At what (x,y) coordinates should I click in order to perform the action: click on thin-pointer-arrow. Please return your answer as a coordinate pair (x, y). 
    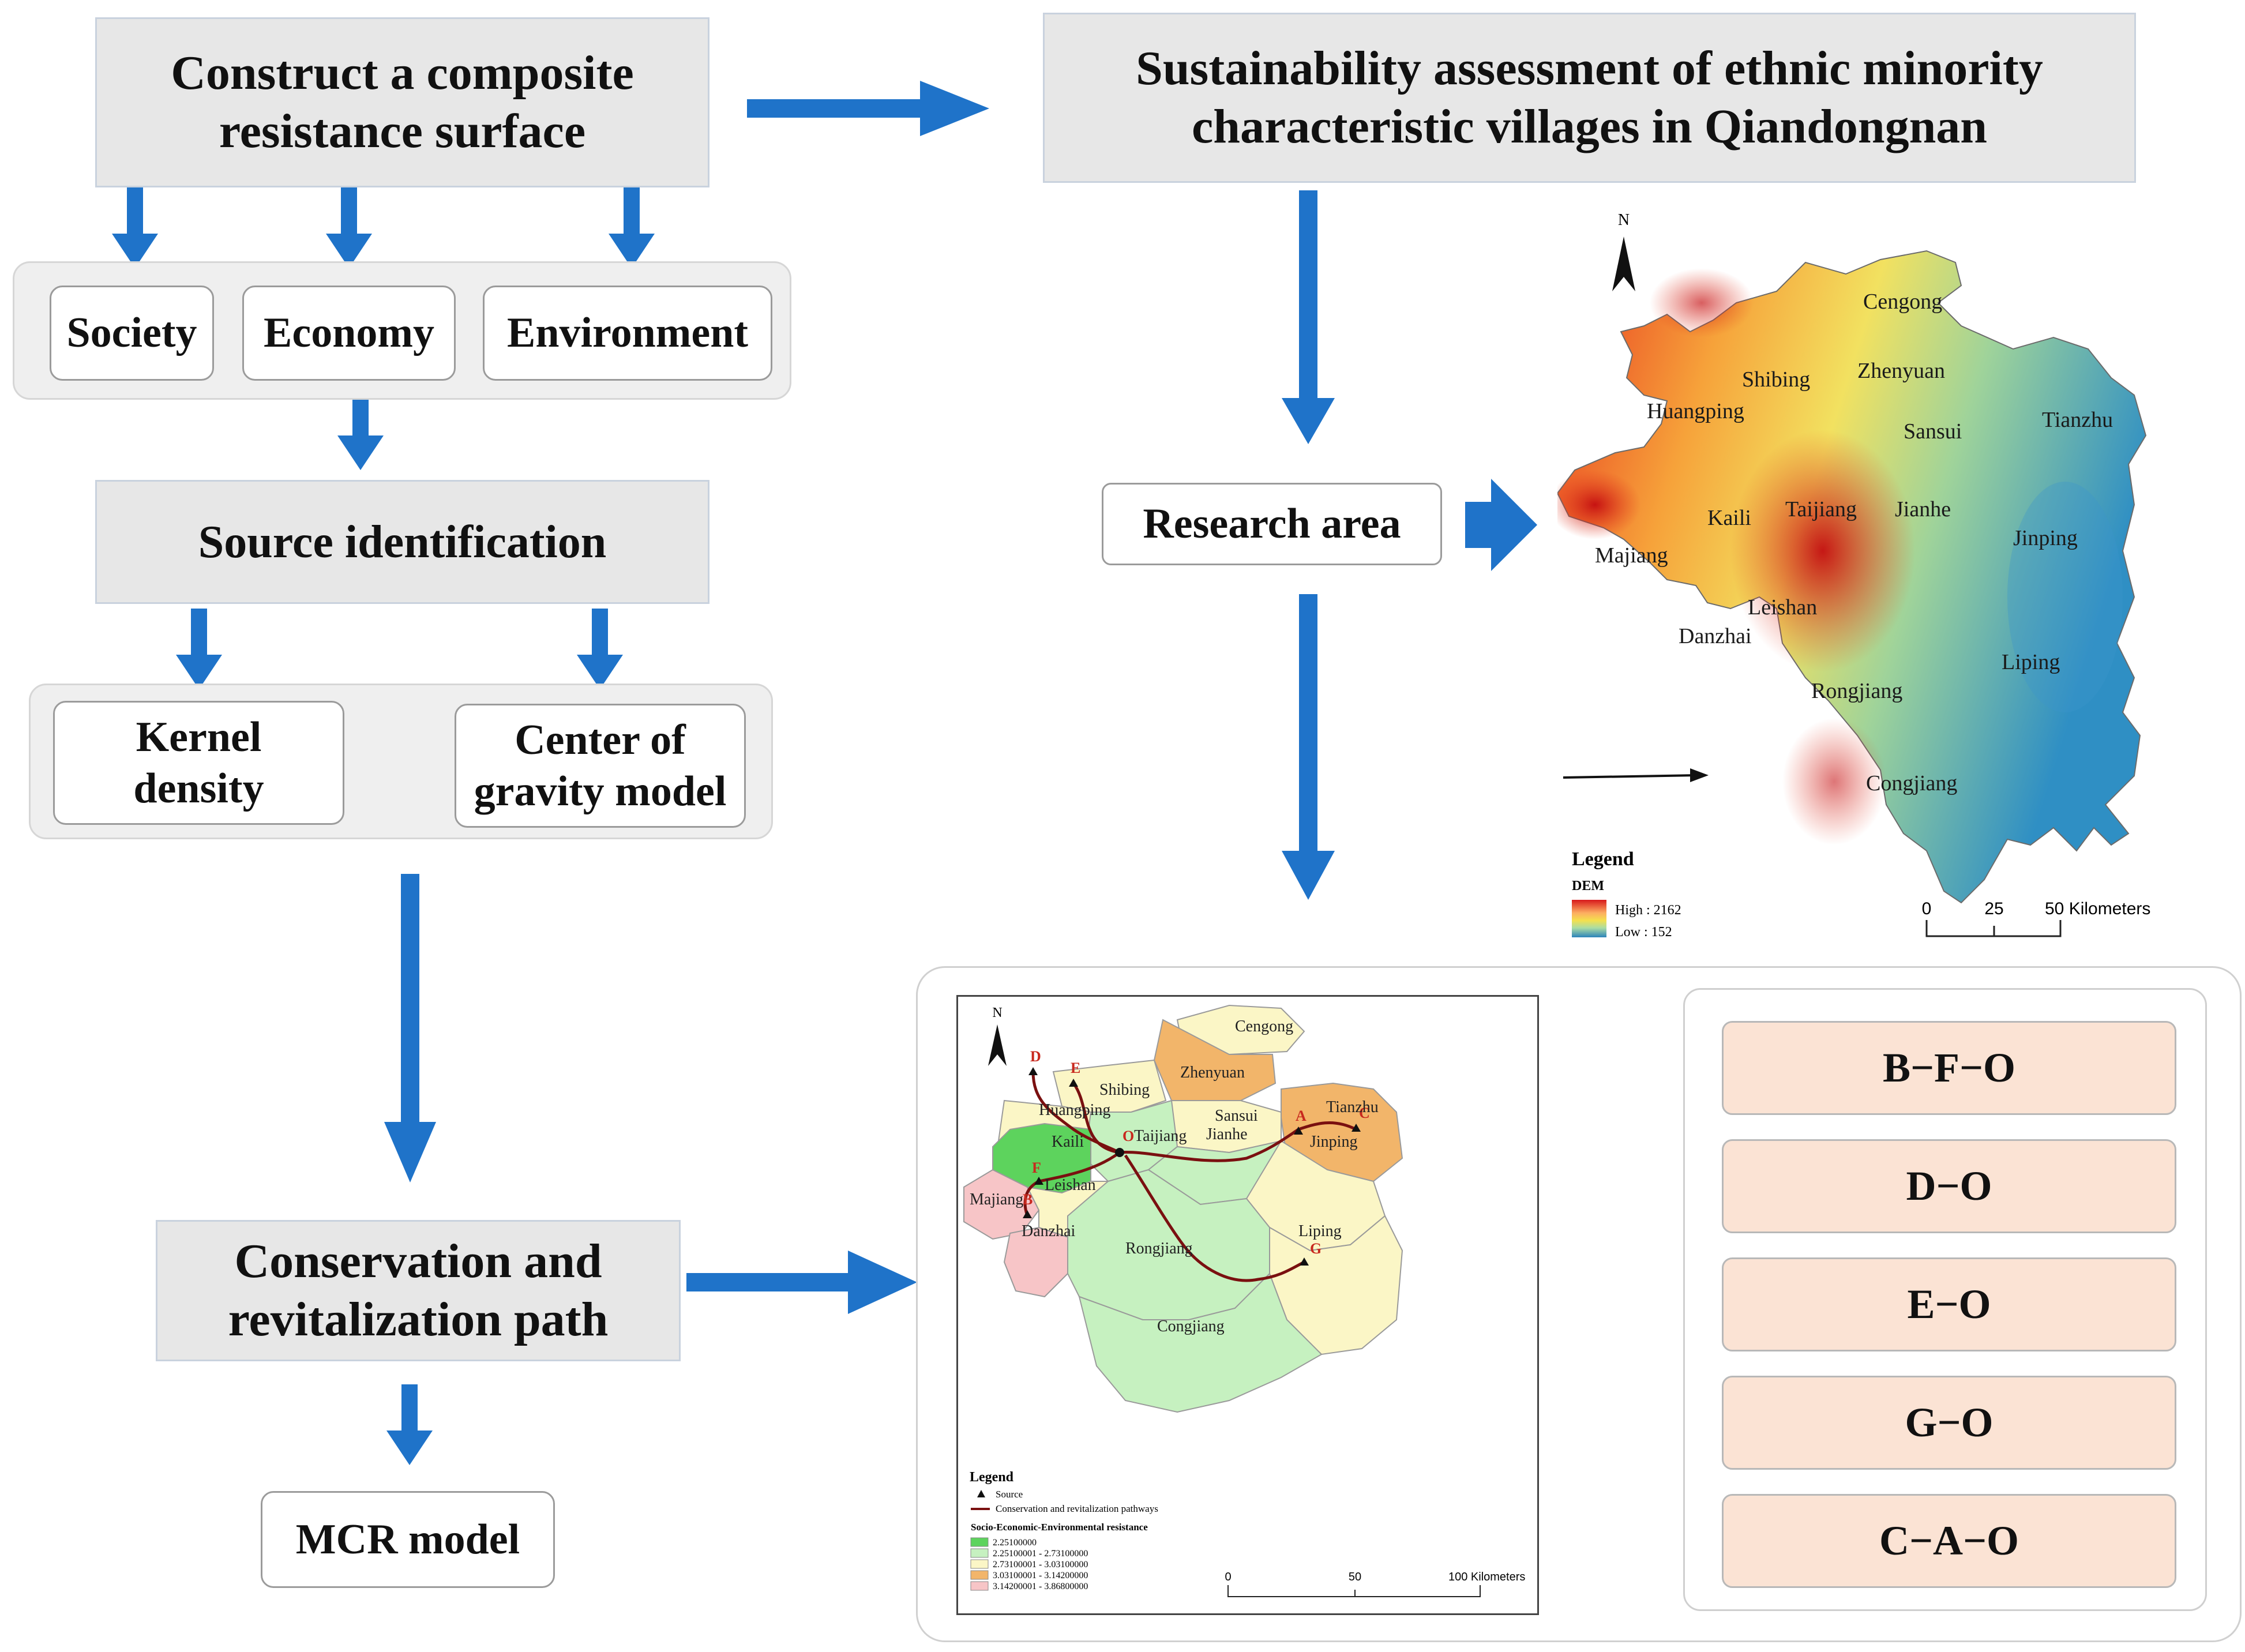
    Looking at the image, I should click on (1636, 775).